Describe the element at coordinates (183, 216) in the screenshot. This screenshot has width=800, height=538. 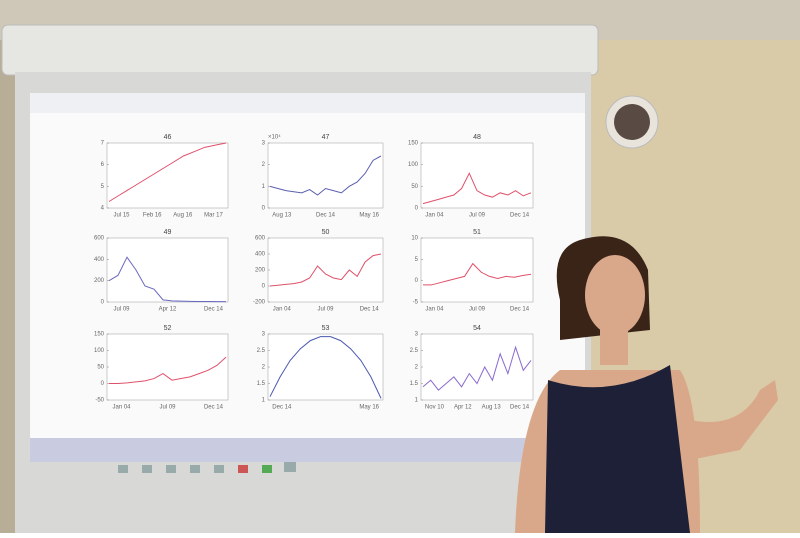
I see `x-tick-label: Aug 16` at that location.